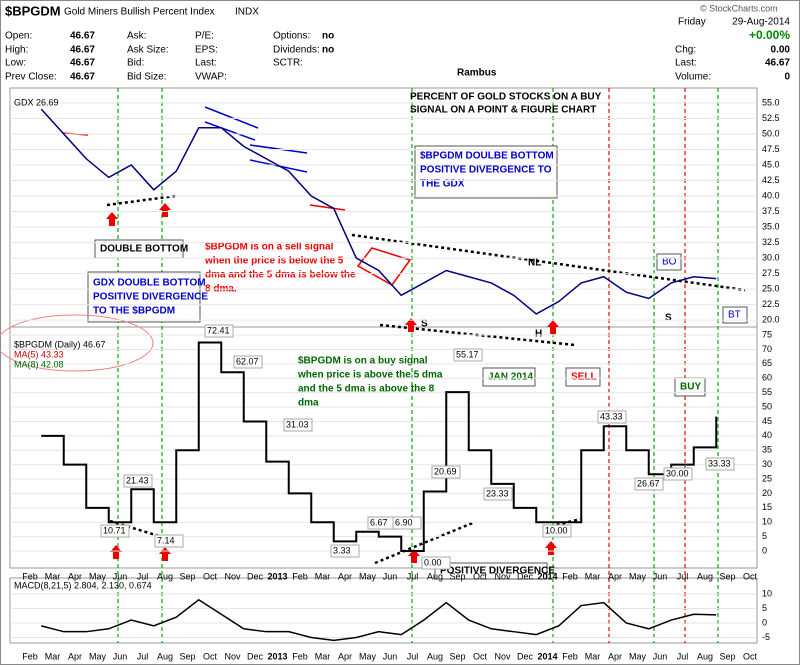  Describe the element at coordinates (538, 334) in the screenshot. I see `annotation: H` at that location.